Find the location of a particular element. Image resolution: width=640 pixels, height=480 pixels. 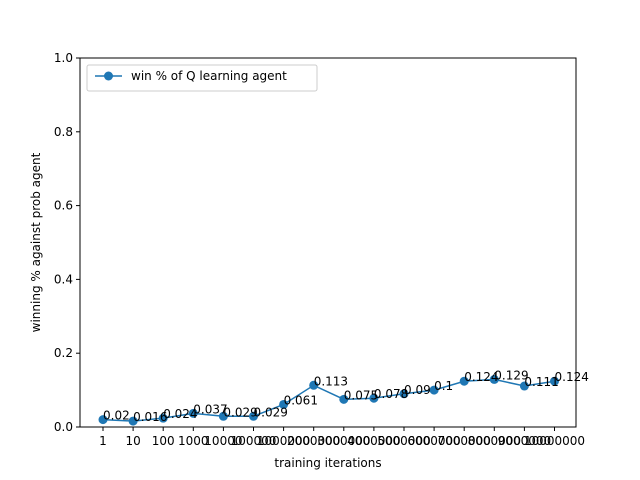

x-tick-label-5: 100000 is located at coordinates (254, 441).